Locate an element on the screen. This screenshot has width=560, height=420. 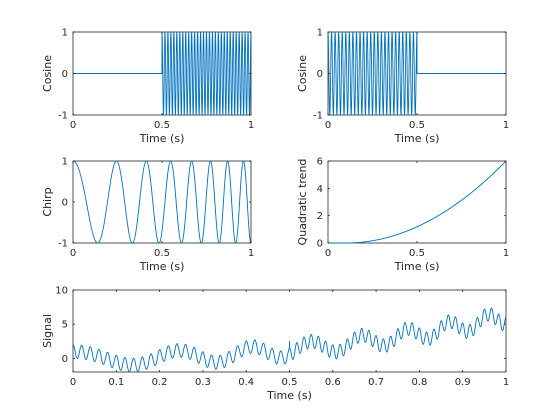
y-axis-label: Chirp is located at coordinates (47, 201).